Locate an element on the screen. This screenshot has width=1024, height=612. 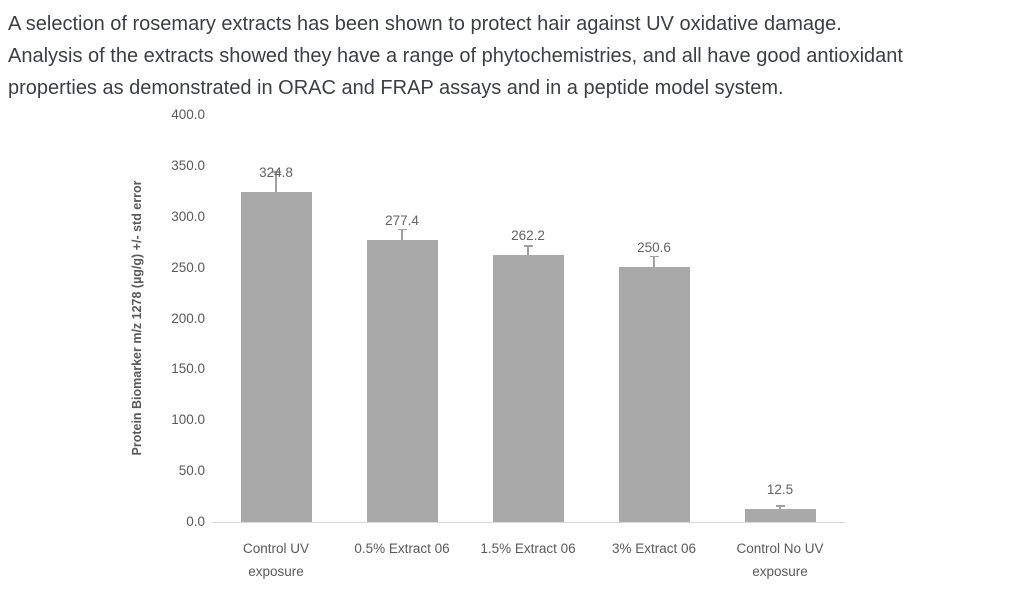
y-axis-tick-label: 50.0 is located at coordinates (191, 471).